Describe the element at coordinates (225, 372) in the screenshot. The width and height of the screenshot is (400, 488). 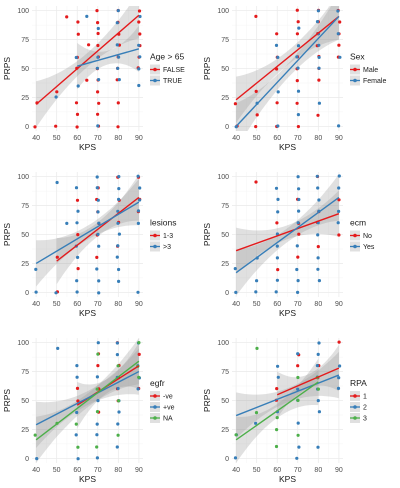
I see `y-tick-label: 75` at that location.